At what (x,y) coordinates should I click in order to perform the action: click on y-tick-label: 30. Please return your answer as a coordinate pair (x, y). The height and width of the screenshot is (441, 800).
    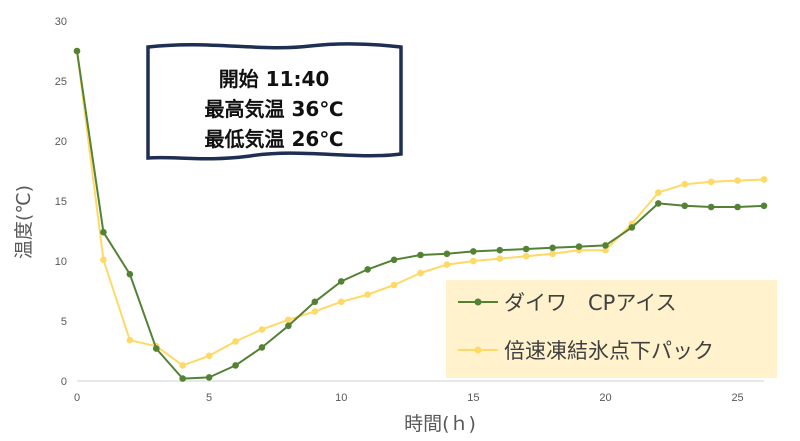
    Looking at the image, I should click on (61, 22).